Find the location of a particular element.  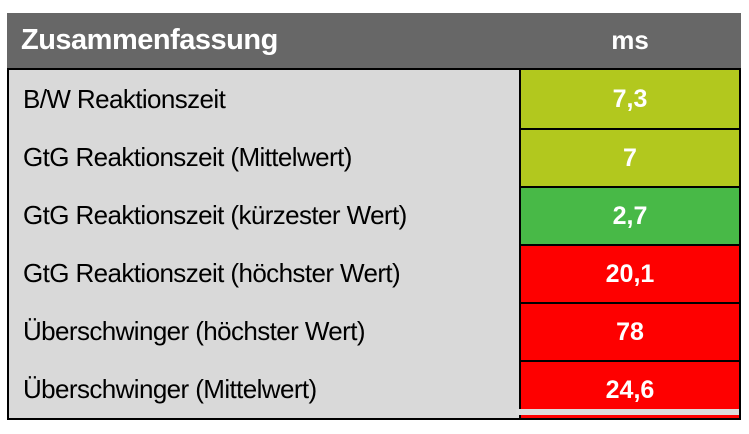

table-row: Überschwinger (Mittelwert) 24,6 is located at coordinates (374, 389).